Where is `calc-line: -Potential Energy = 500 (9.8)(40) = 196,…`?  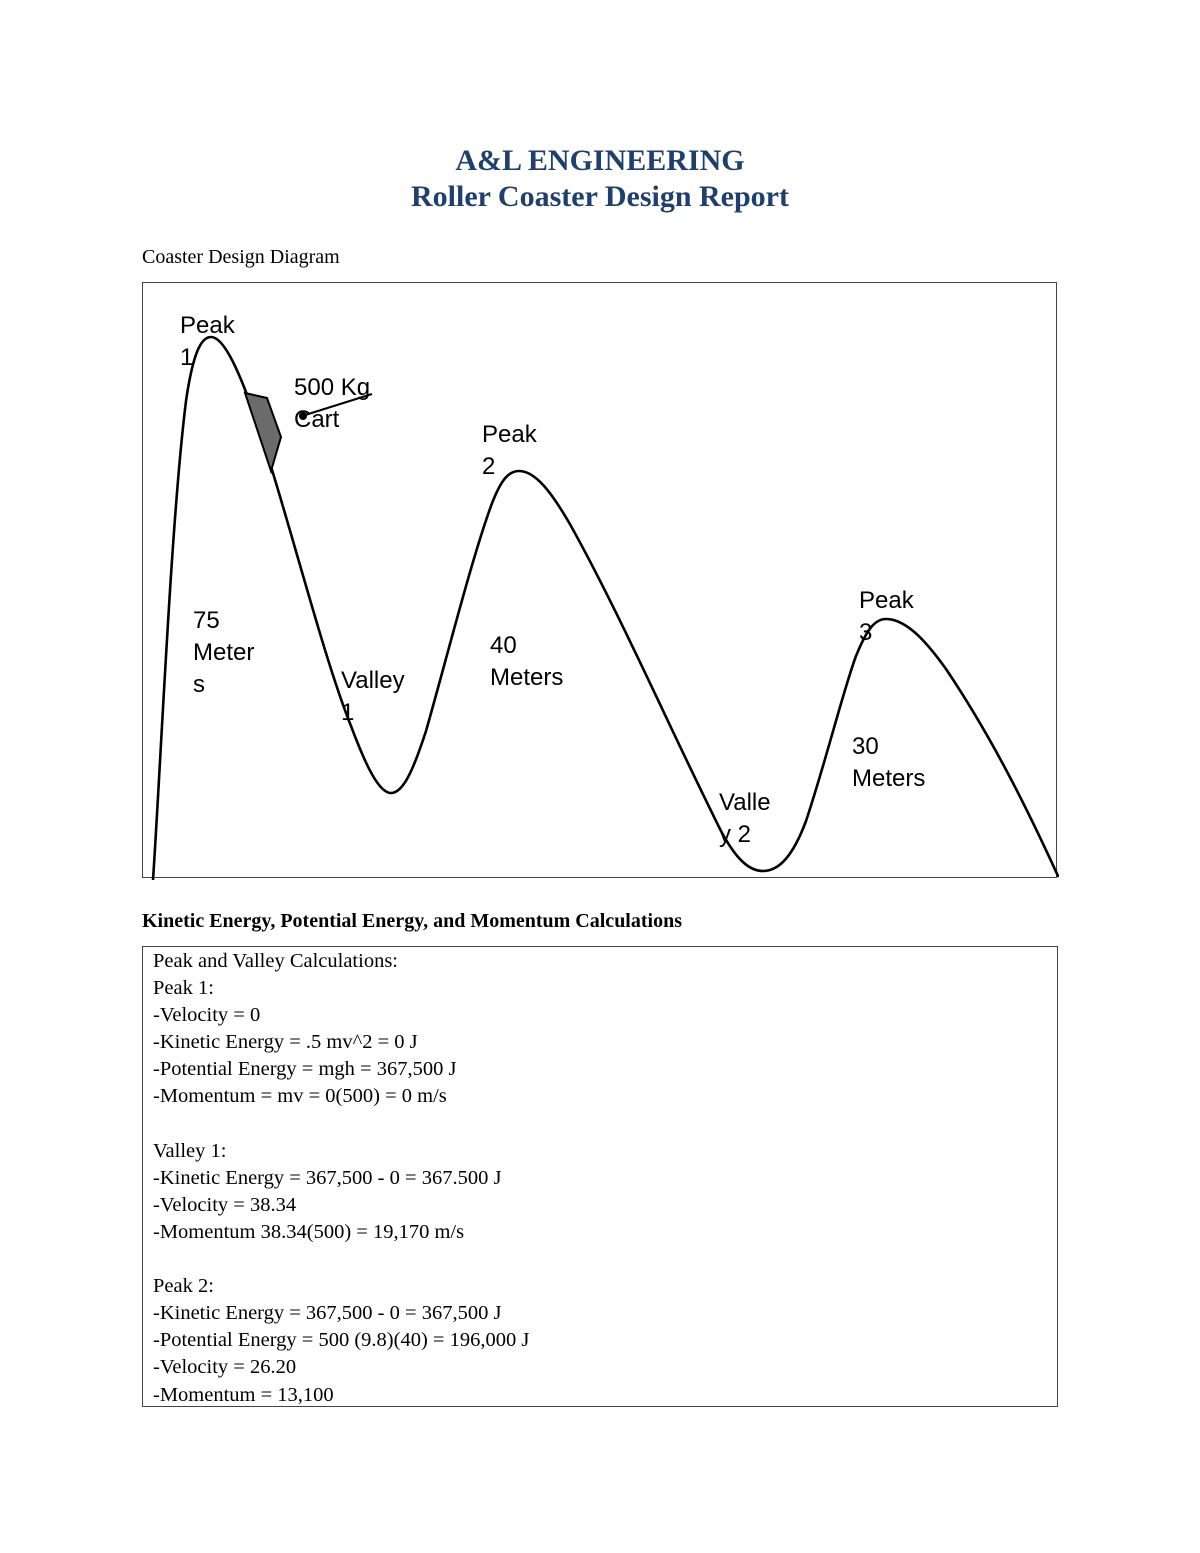
calc-line: -Potential Energy = 500 (9.8)(40) = 196,… is located at coordinates (341, 1340).